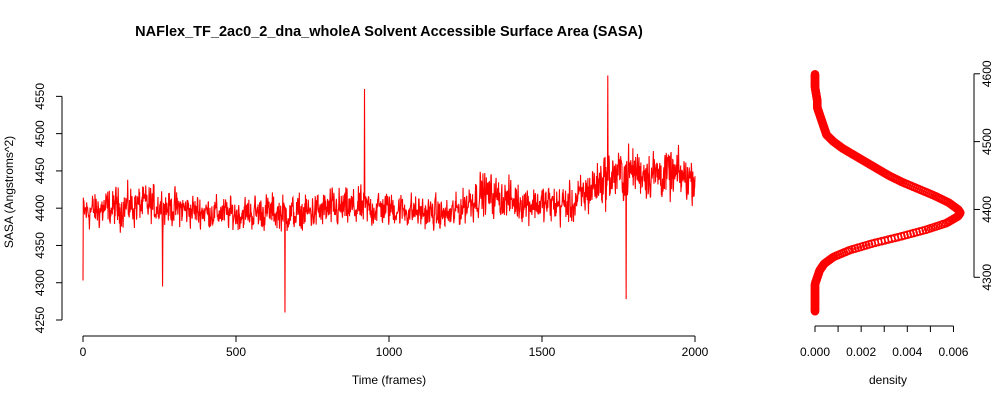  Describe the element at coordinates (987, 209) in the screenshot. I see `density-y-tick-label: 4400` at that location.